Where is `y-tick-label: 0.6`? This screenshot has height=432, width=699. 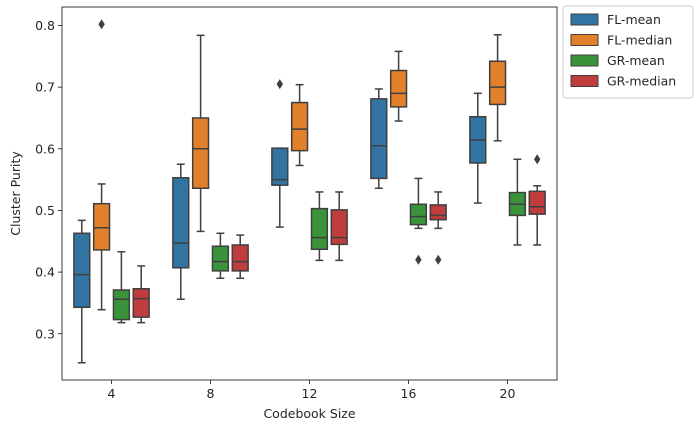 y-tick-label: 0.6 is located at coordinates (45, 148).